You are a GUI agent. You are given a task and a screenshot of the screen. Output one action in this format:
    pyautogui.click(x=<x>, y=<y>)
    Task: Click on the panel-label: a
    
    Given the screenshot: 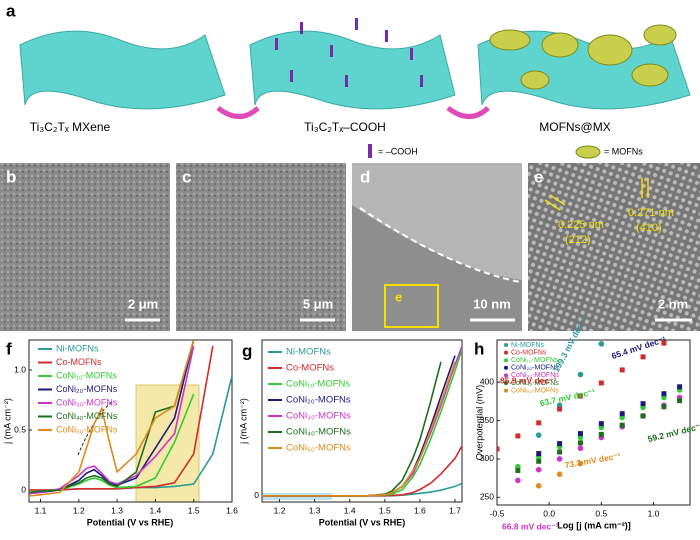 What is the action you would take?
    pyautogui.click(x=11, y=10)
    